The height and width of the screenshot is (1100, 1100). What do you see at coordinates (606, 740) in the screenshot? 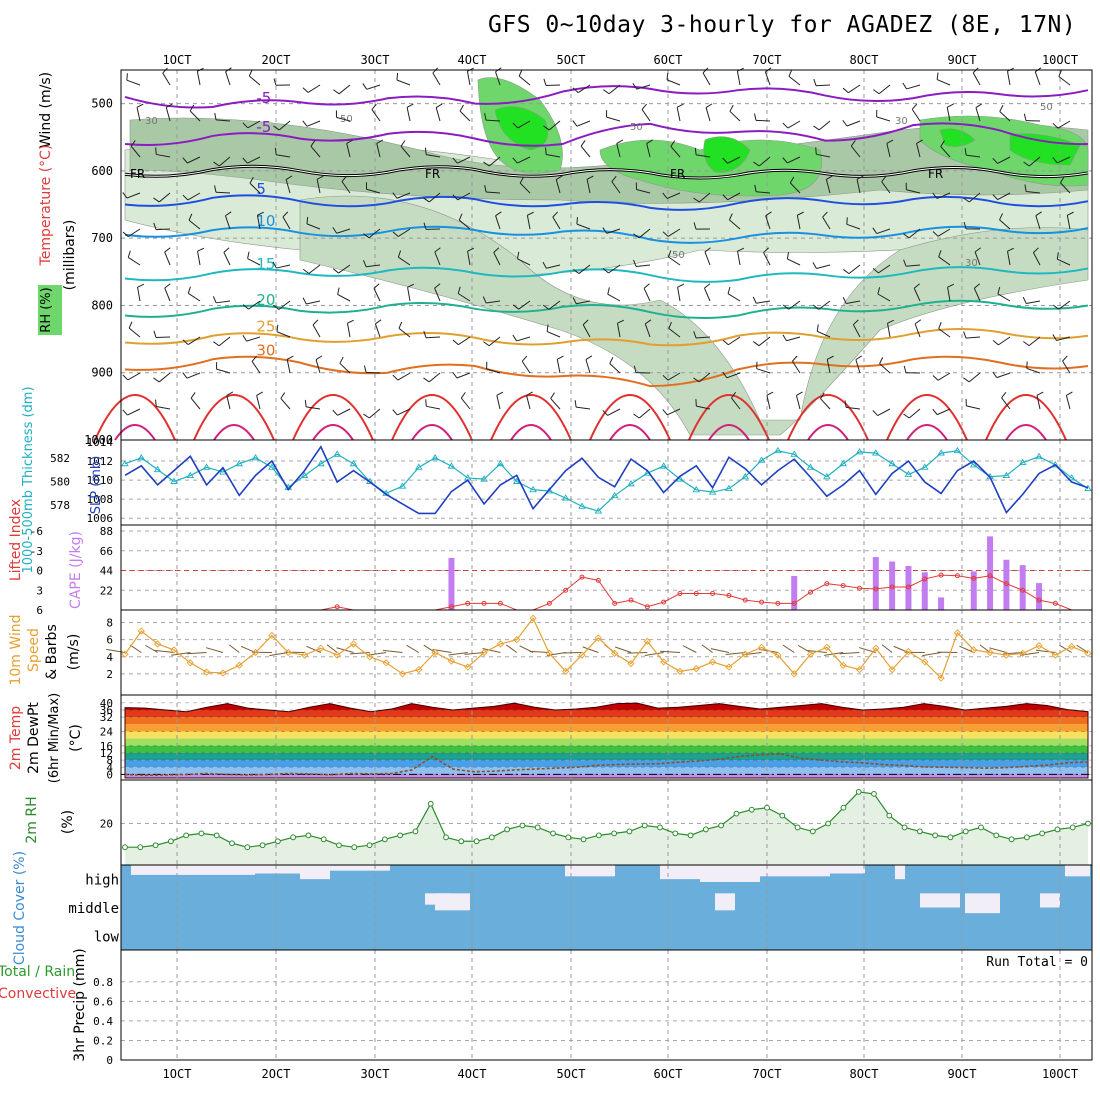
I see `max-temp-outline` at bounding box center [606, 740].